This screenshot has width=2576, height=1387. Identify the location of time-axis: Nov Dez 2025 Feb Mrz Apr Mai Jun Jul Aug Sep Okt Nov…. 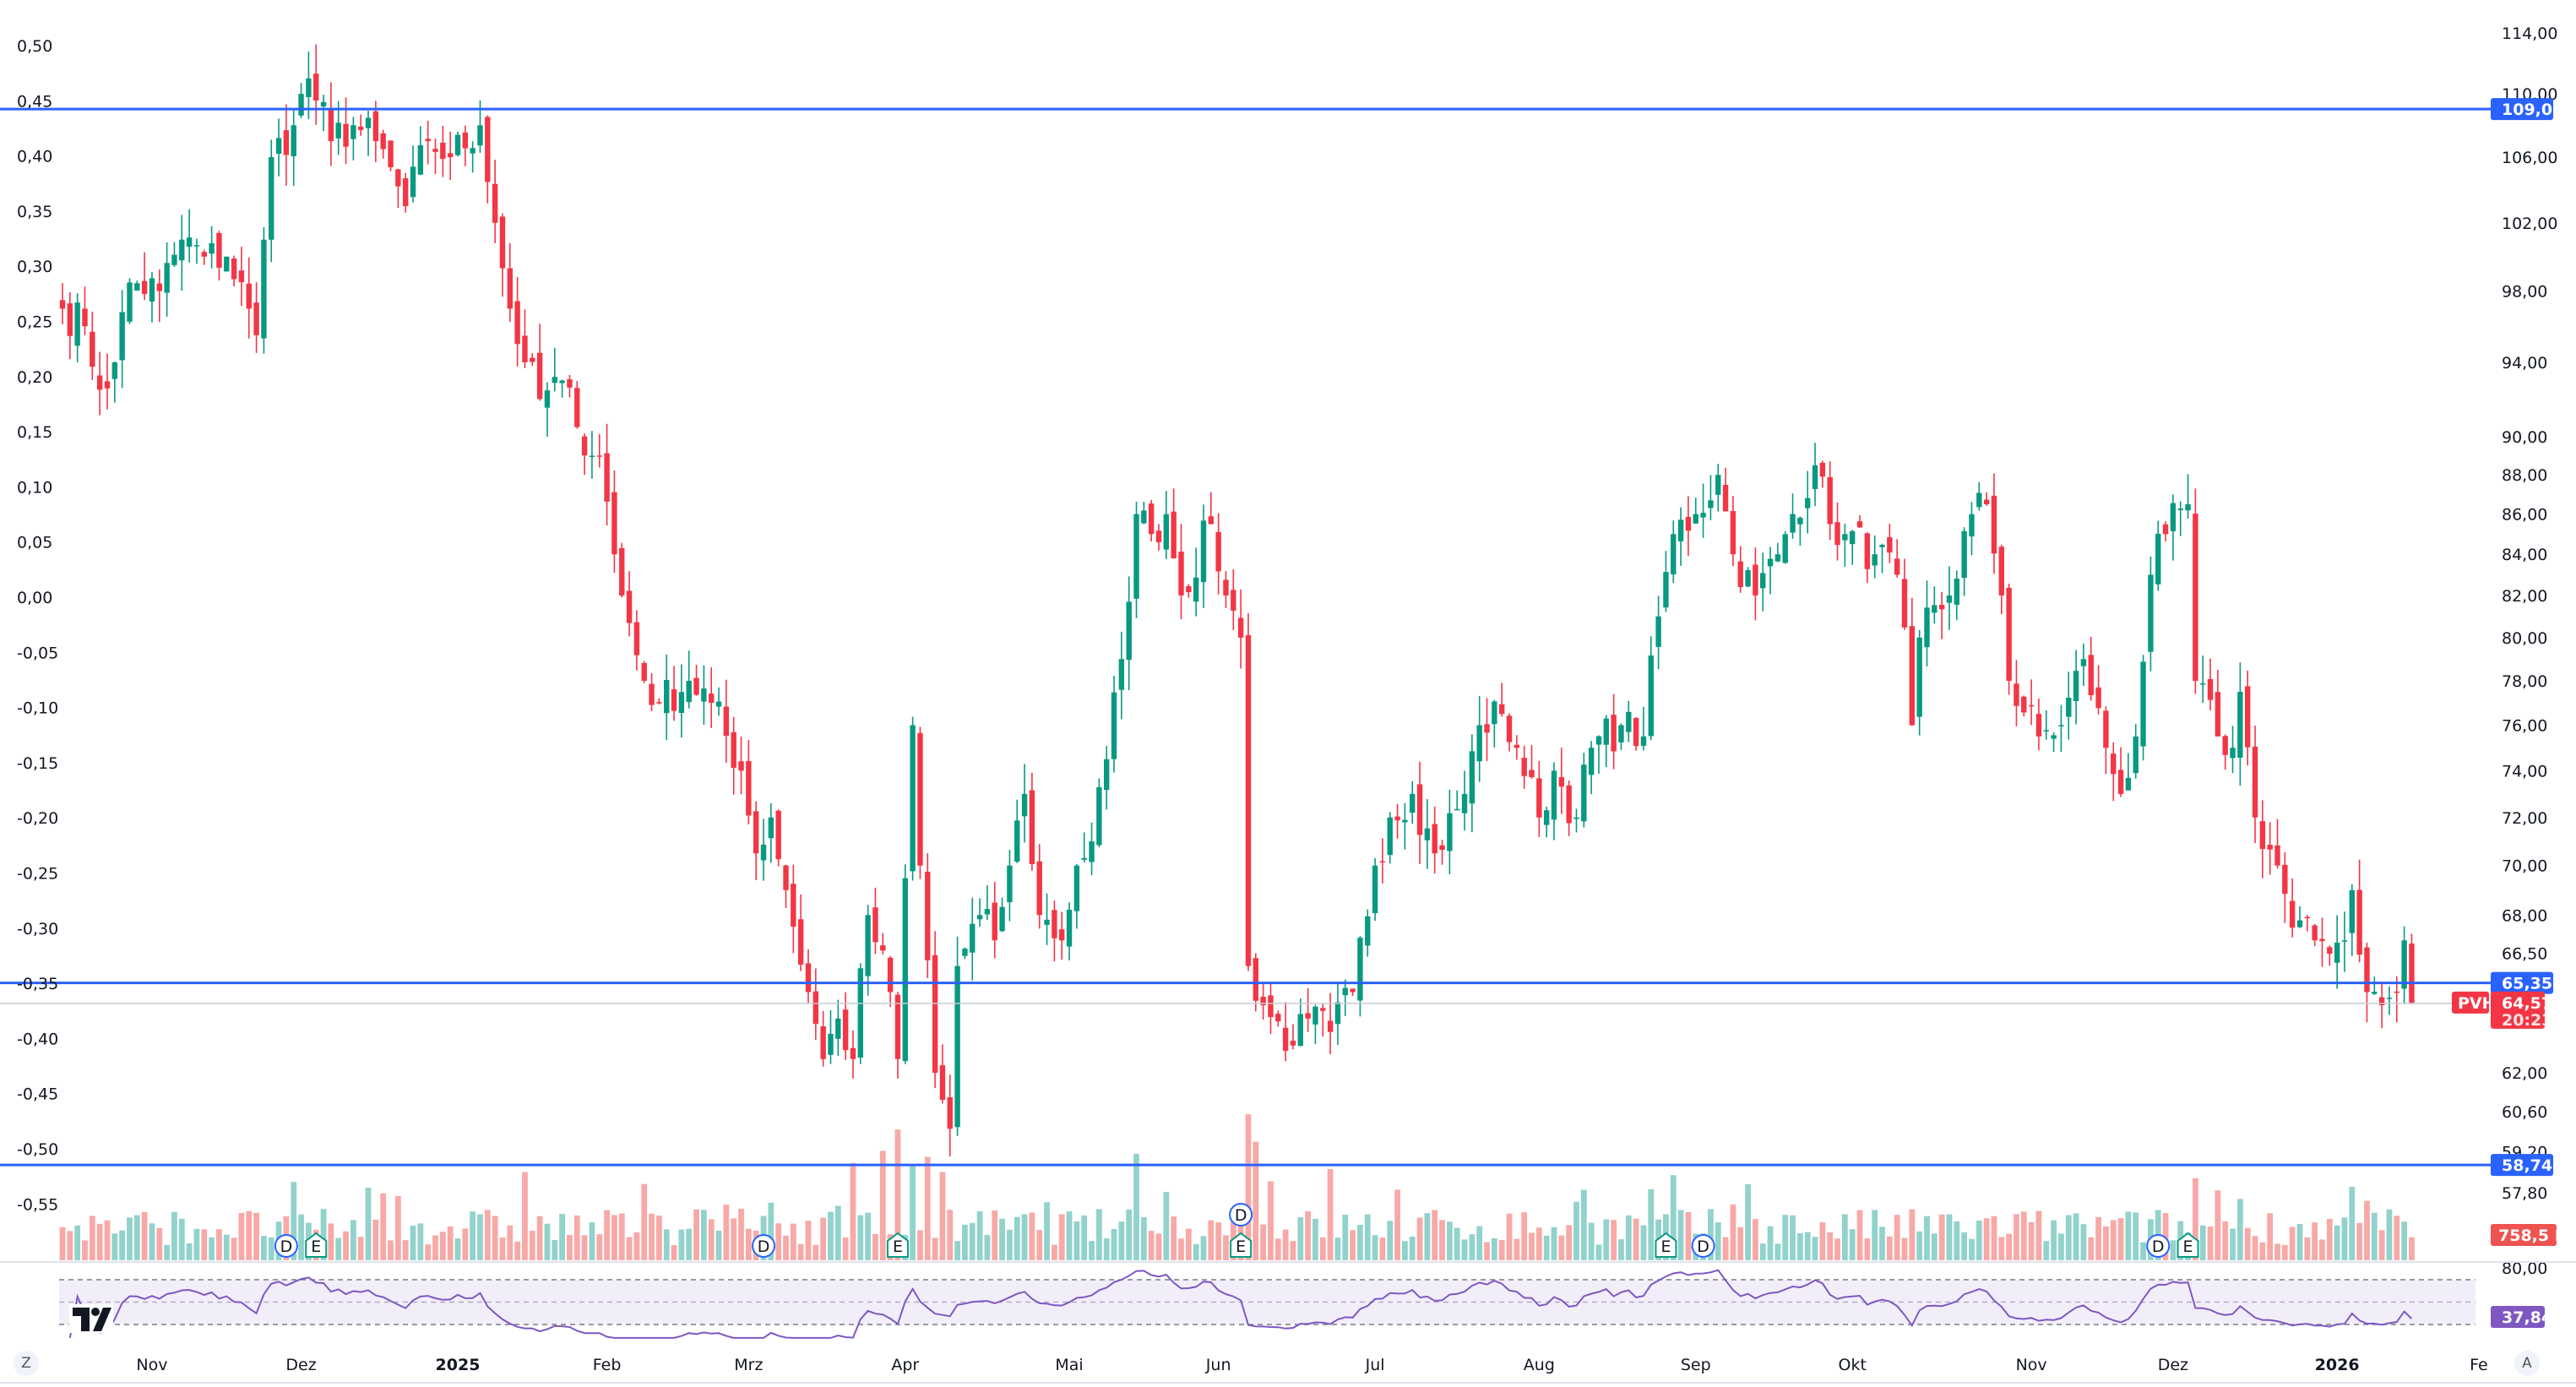
(1311, 1365).